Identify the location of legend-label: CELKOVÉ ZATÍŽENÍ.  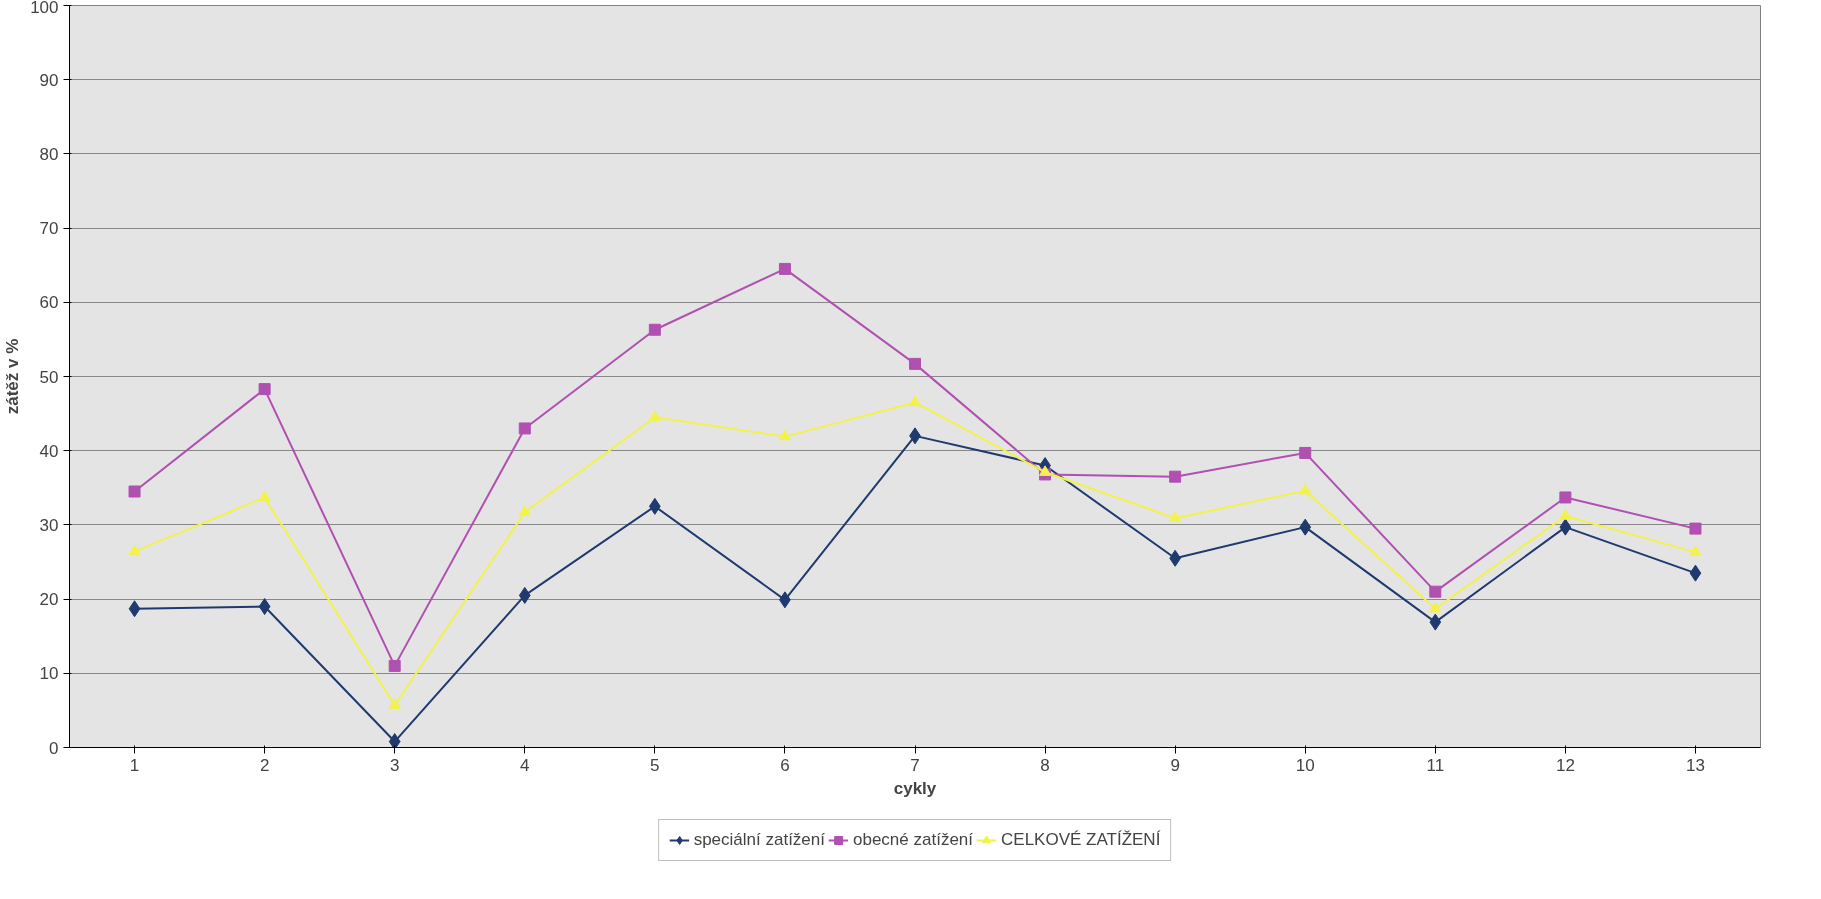
(1081, 840).